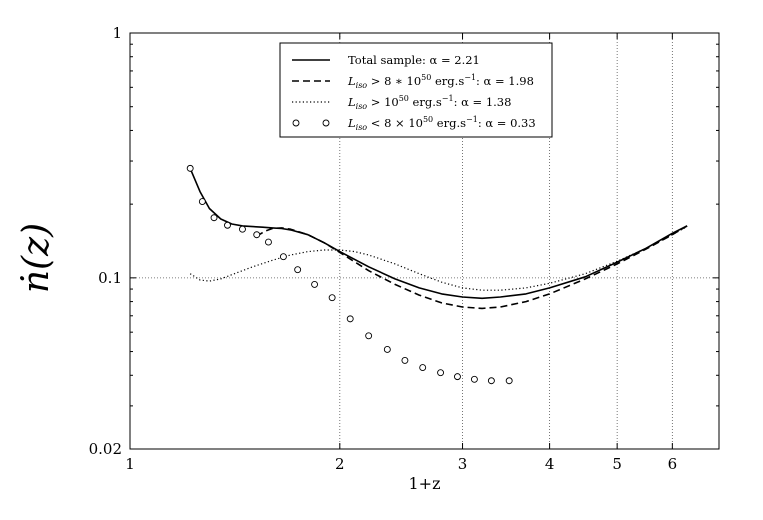 The image size is (763, 520). I want to click on legend-text-part: : α = 1.98, so click(505, 81).